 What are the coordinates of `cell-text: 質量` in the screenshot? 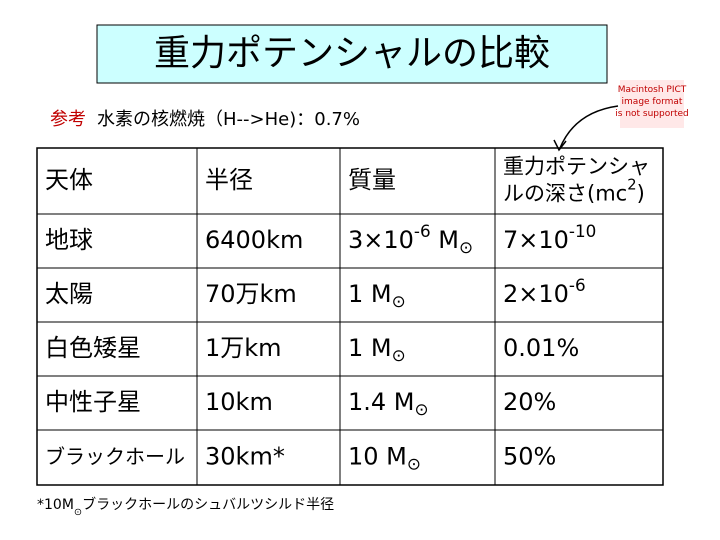 It's located at (372, 180).